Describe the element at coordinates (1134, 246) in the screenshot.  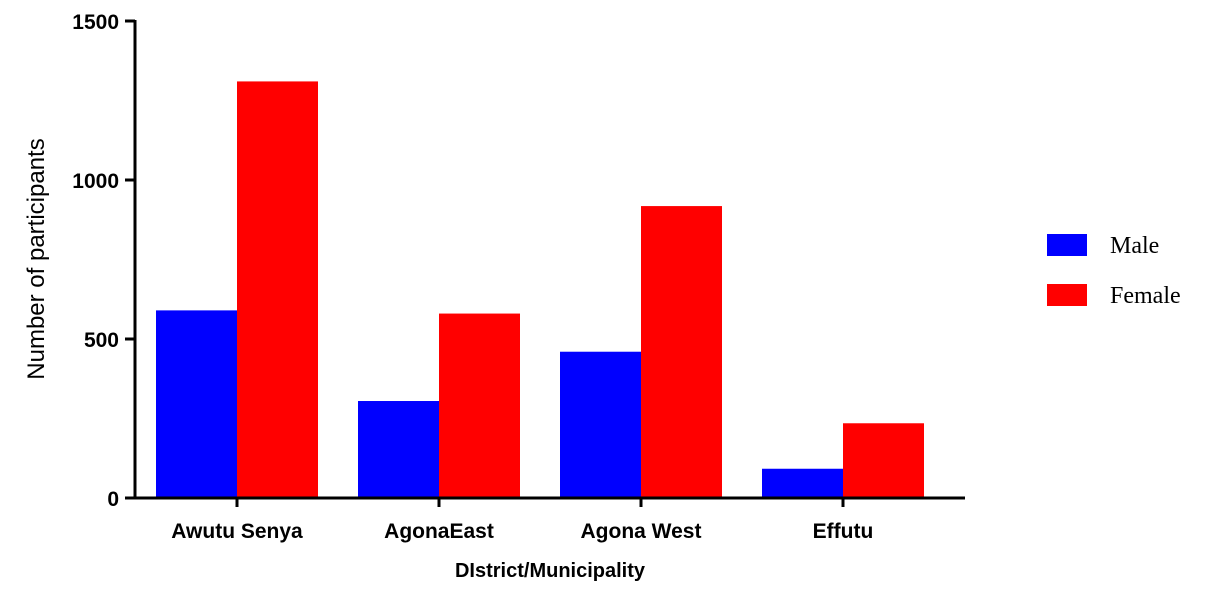
I see `legend-label-male: Male` at that location.